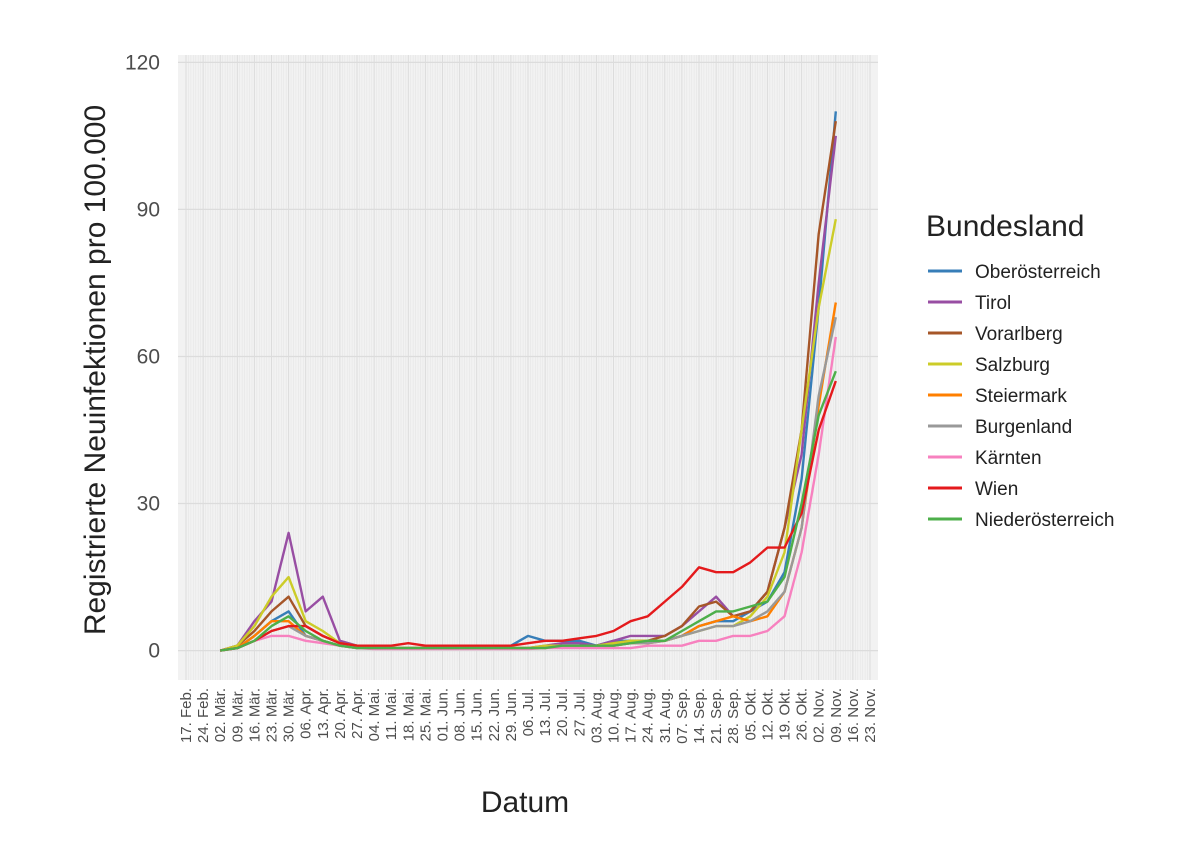 The image size is (1200, 861). What do you see at coordinates (186, 715) in the screenshot?
I see `x-tick-label: 17. Feb.` at bounding box center [186, 715].